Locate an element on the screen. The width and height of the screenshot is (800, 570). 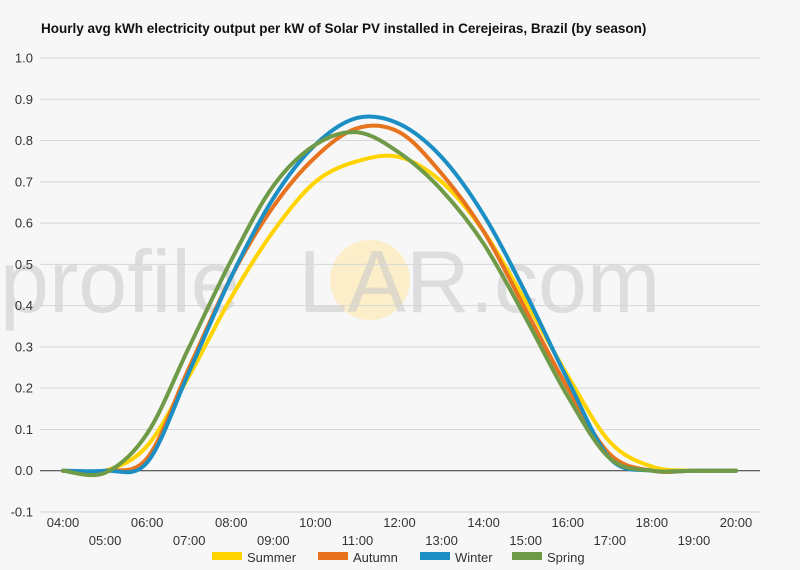
x-tick-label: 06:00 is located at coordinates (147, 522).